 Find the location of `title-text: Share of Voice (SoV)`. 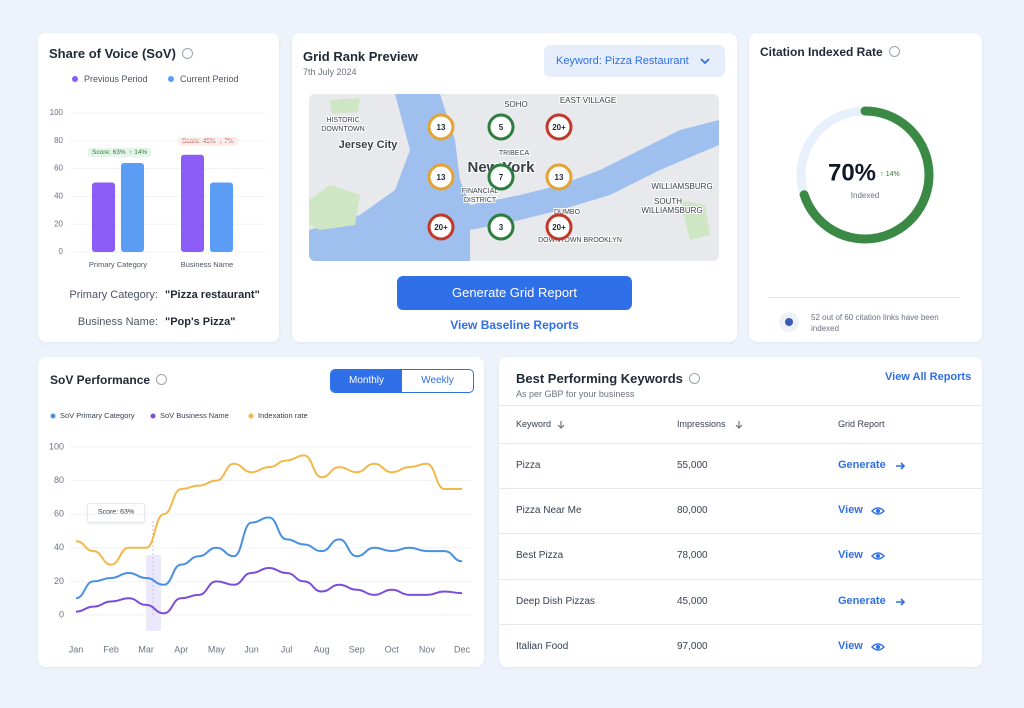

title-text: Share of Voice (SoV) is located at coordinates (112, 53).